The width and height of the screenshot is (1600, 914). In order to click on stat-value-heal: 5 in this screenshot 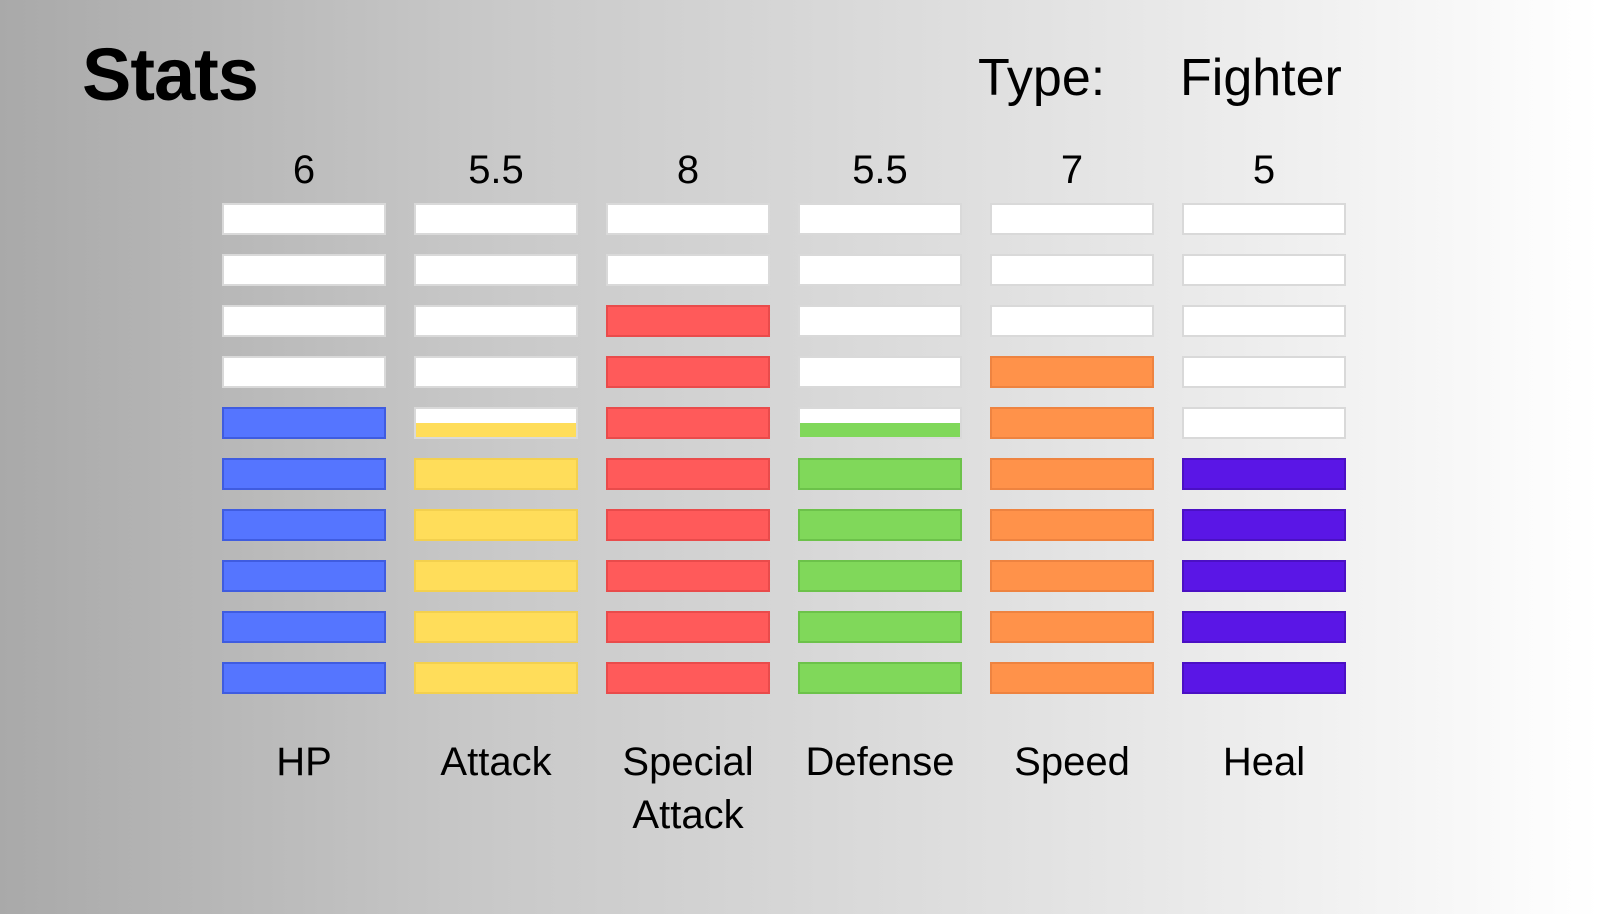, I will do `click(1264, 170)`.